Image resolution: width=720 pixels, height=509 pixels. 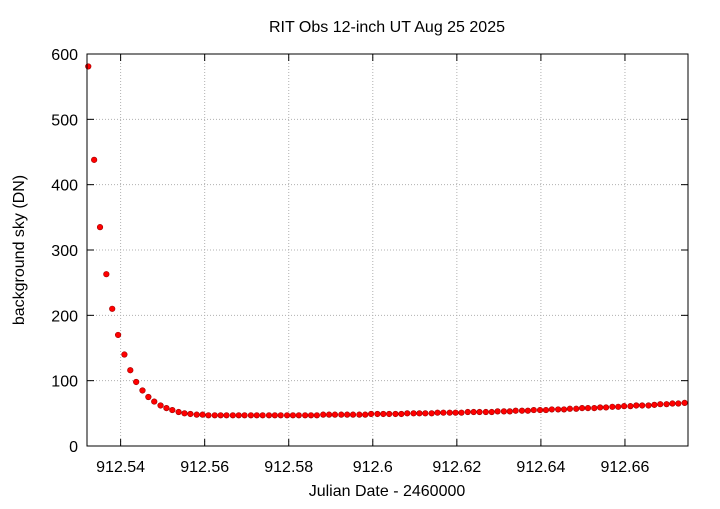 What do you see at coordinates (540, 467) in the screenshot?
I see `x-tick-label: 912.64` at bounding box center [540, 467].